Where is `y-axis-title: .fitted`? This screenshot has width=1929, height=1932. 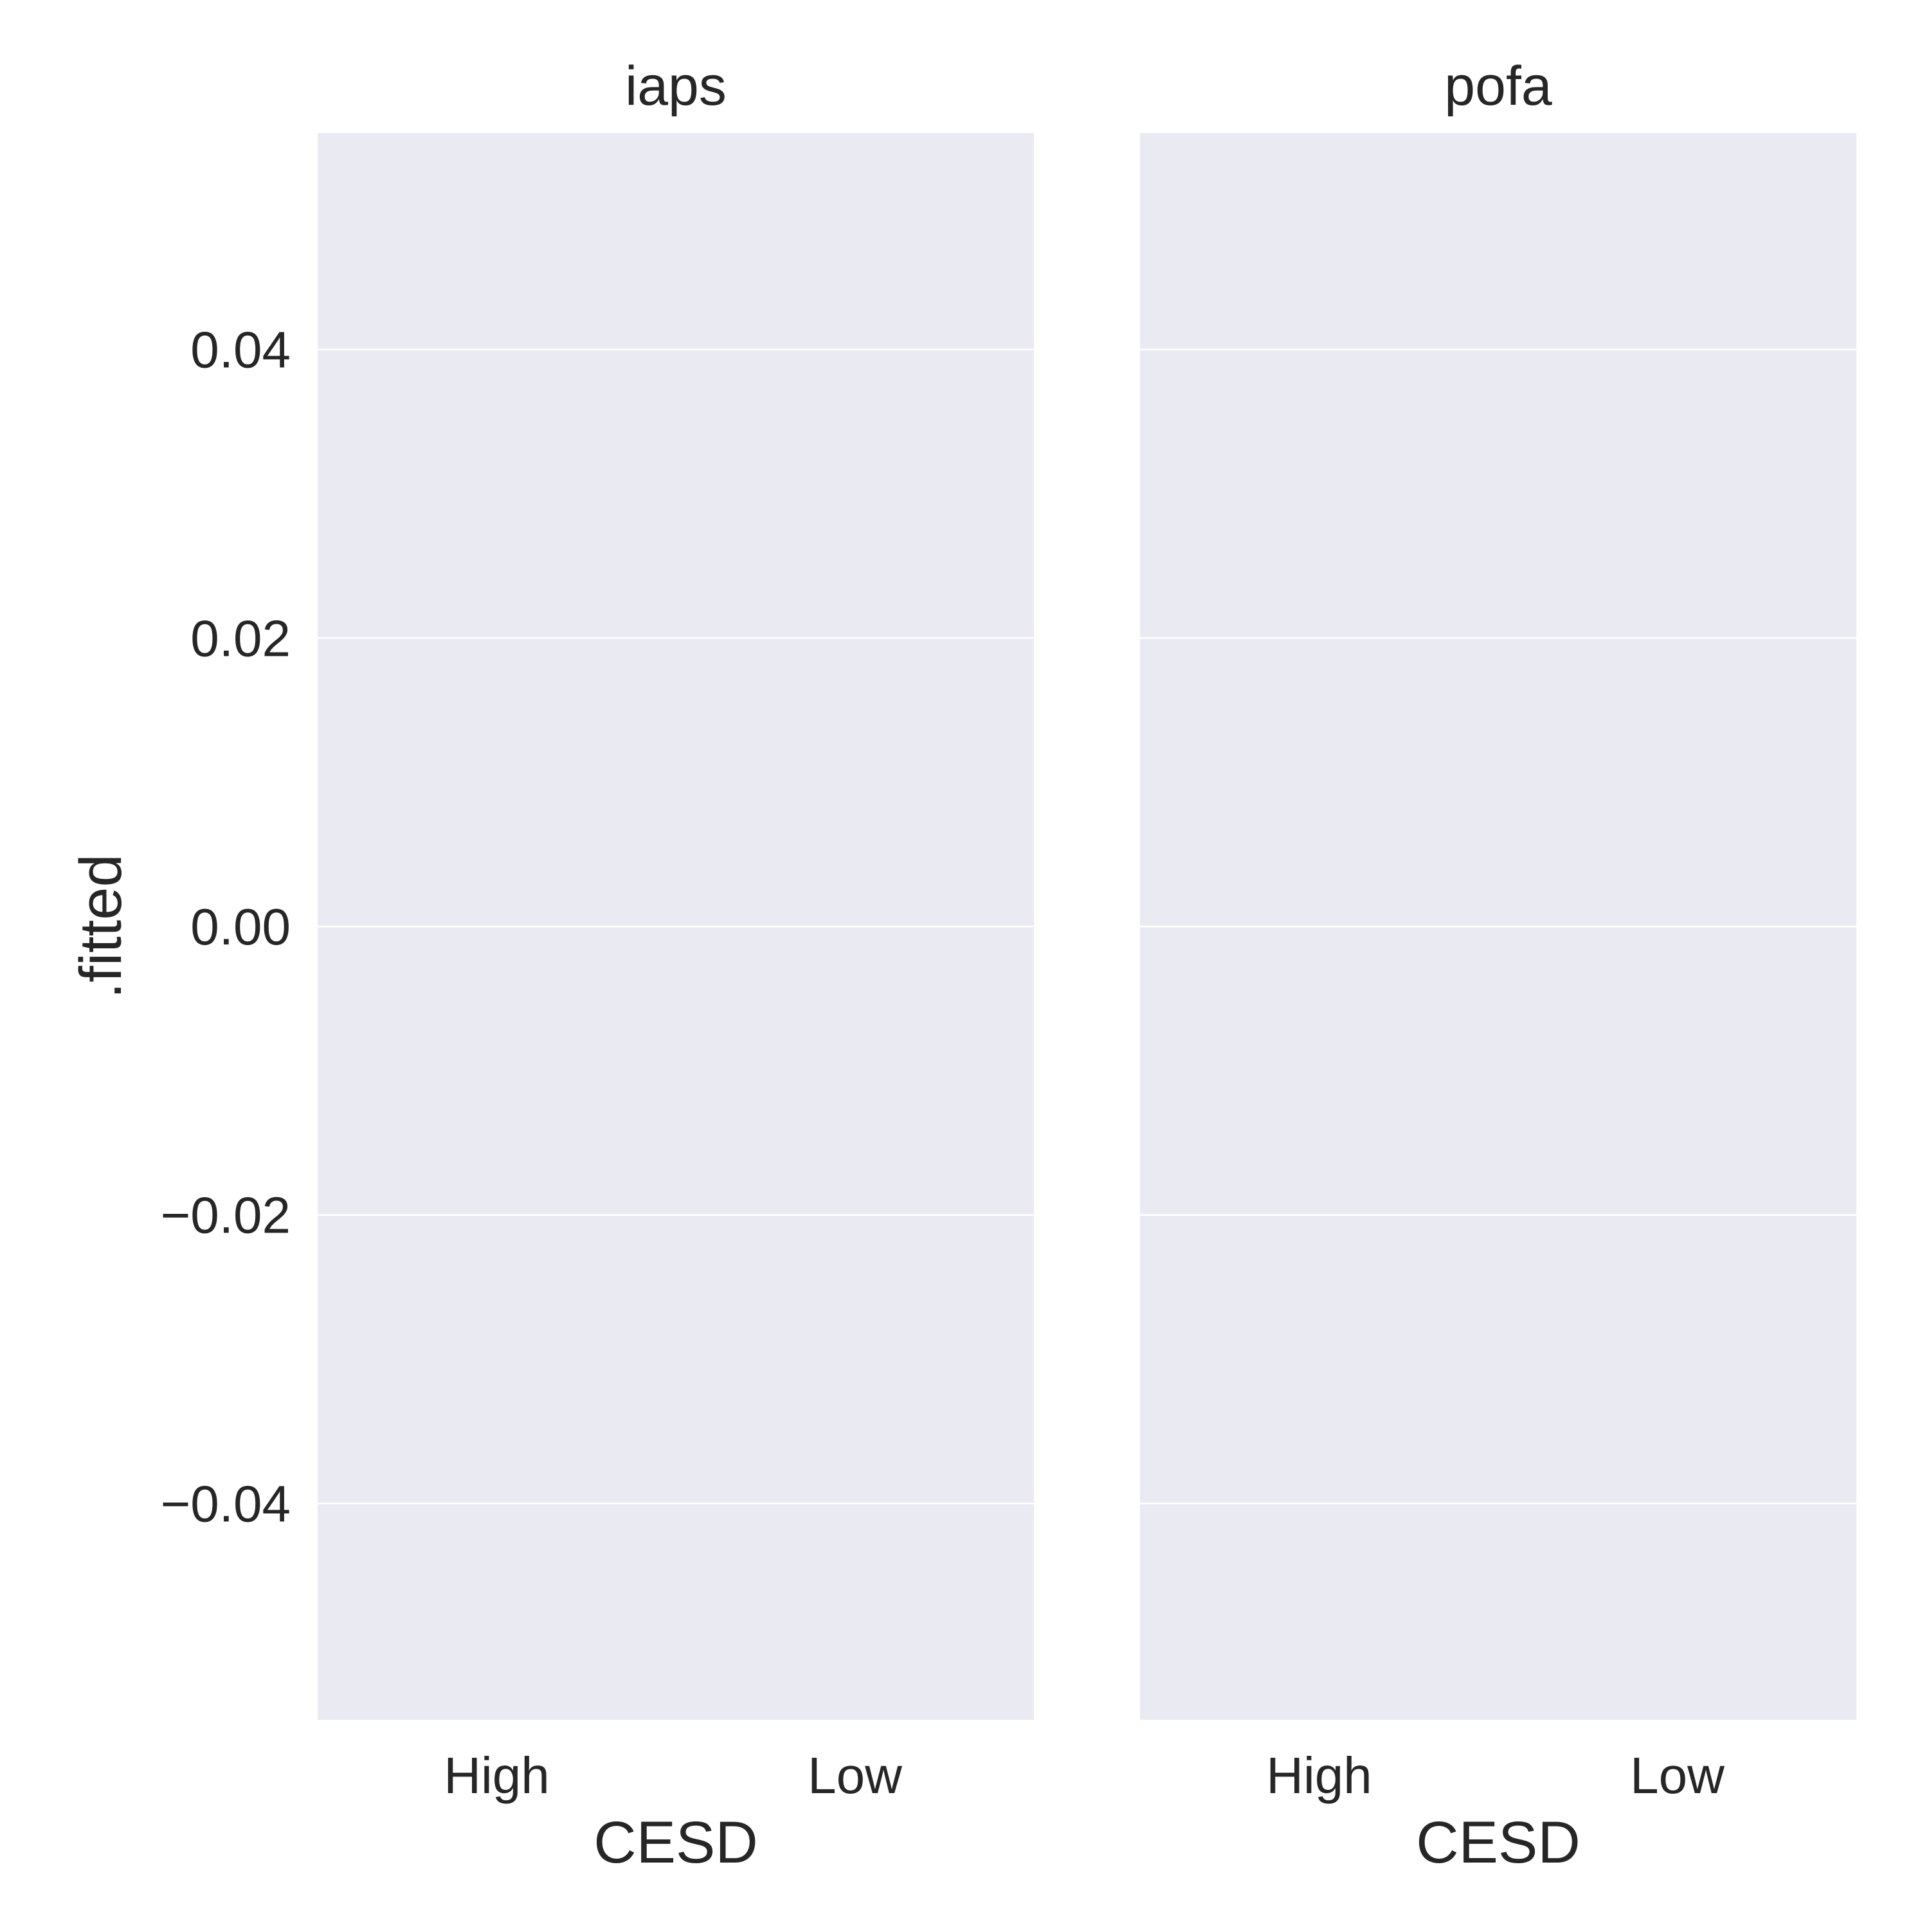 y-axis-title: .fitted is located at coordinates (101, 926).